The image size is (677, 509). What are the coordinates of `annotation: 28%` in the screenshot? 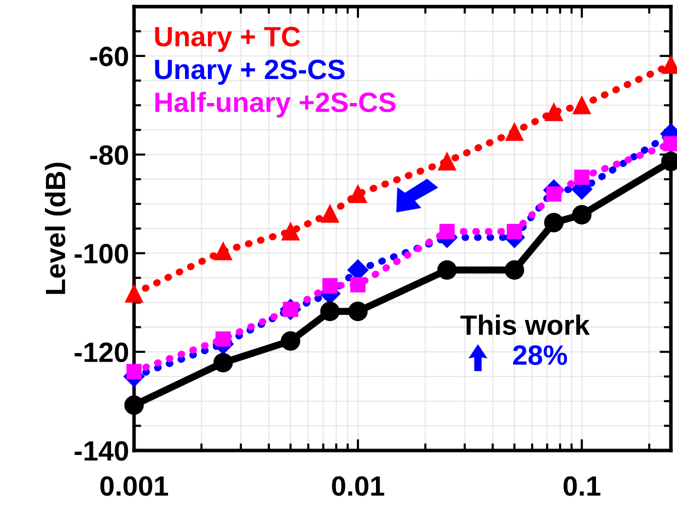 It's located at (540, 355).